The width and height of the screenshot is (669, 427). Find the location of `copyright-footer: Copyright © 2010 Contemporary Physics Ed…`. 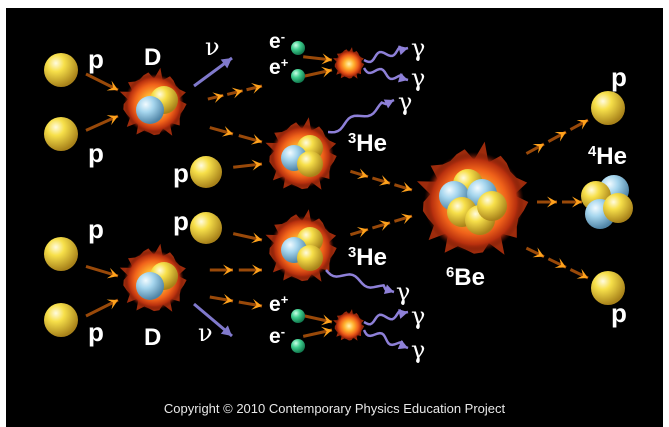

copyright-footer: Copyright © 2010 Contemporary Physics Ed… is located at coordinates (334, 408).